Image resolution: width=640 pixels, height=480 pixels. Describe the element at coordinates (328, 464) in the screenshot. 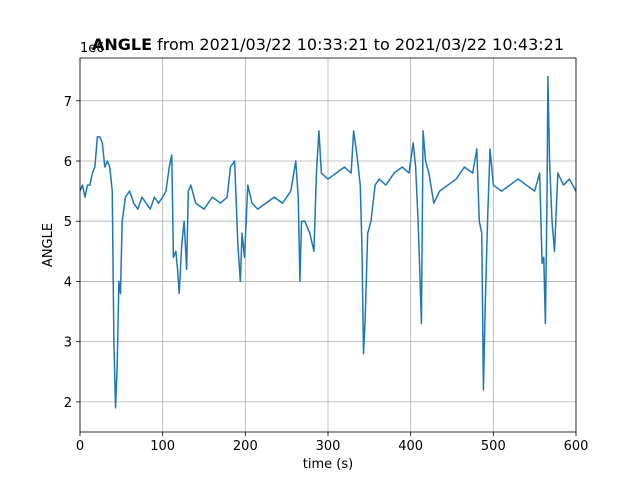

I see `x-axis-label: time (s)` at that location.